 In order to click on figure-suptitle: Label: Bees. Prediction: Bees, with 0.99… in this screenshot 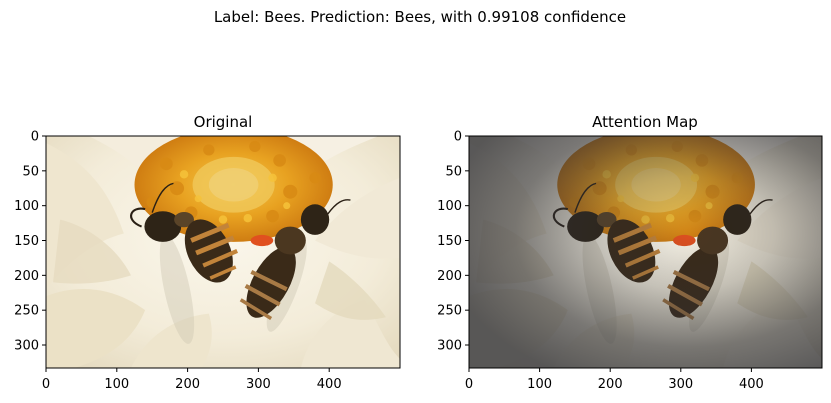, I will do `click(420, 17)`.